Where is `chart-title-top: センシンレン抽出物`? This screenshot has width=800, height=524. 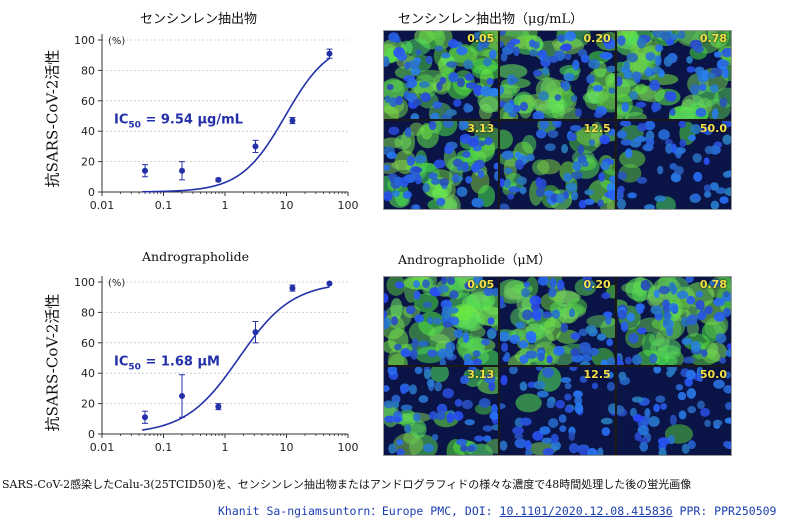
chart-title-top: センシンレン抽出物 is located at coordinates (199, 19).